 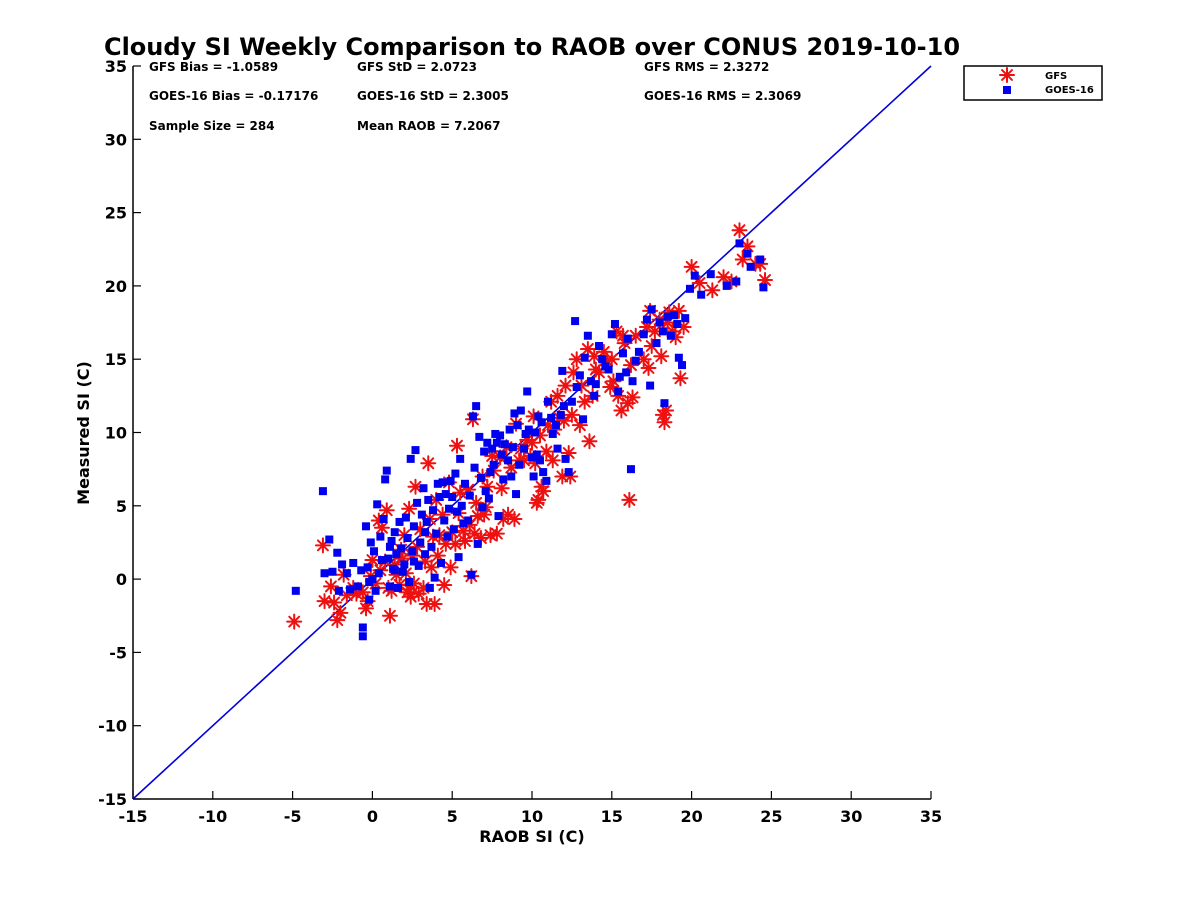 What do you see at coordinates (531, 836) in the screenshot?
I see `x-axis-label: RAOB SI (C)` at bounding box center [531, 836].